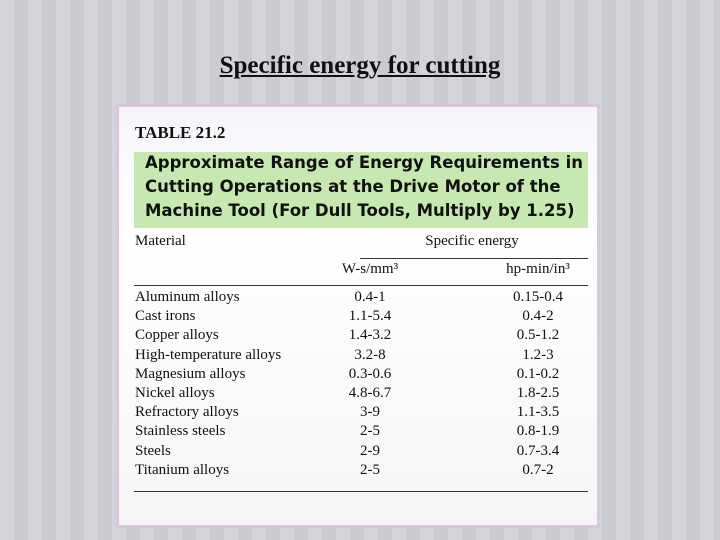 The height and width of the screenshot is (540, 720). What do you see at coordinates (370, 373) in the screenshot?
I see `value-cell: 0.3-0.6` at bounding box center [370, 373].